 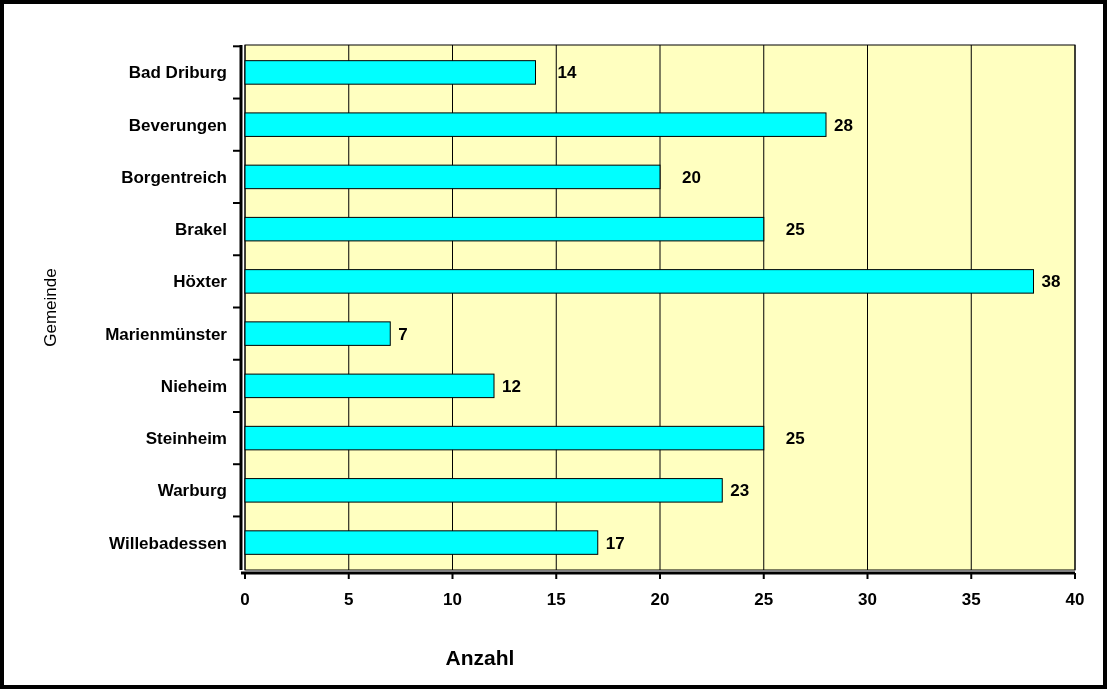 What do you see at coordinates (511, 386) in the screenshot?
I see `data-label: 12` at bounding box center [511, 386].